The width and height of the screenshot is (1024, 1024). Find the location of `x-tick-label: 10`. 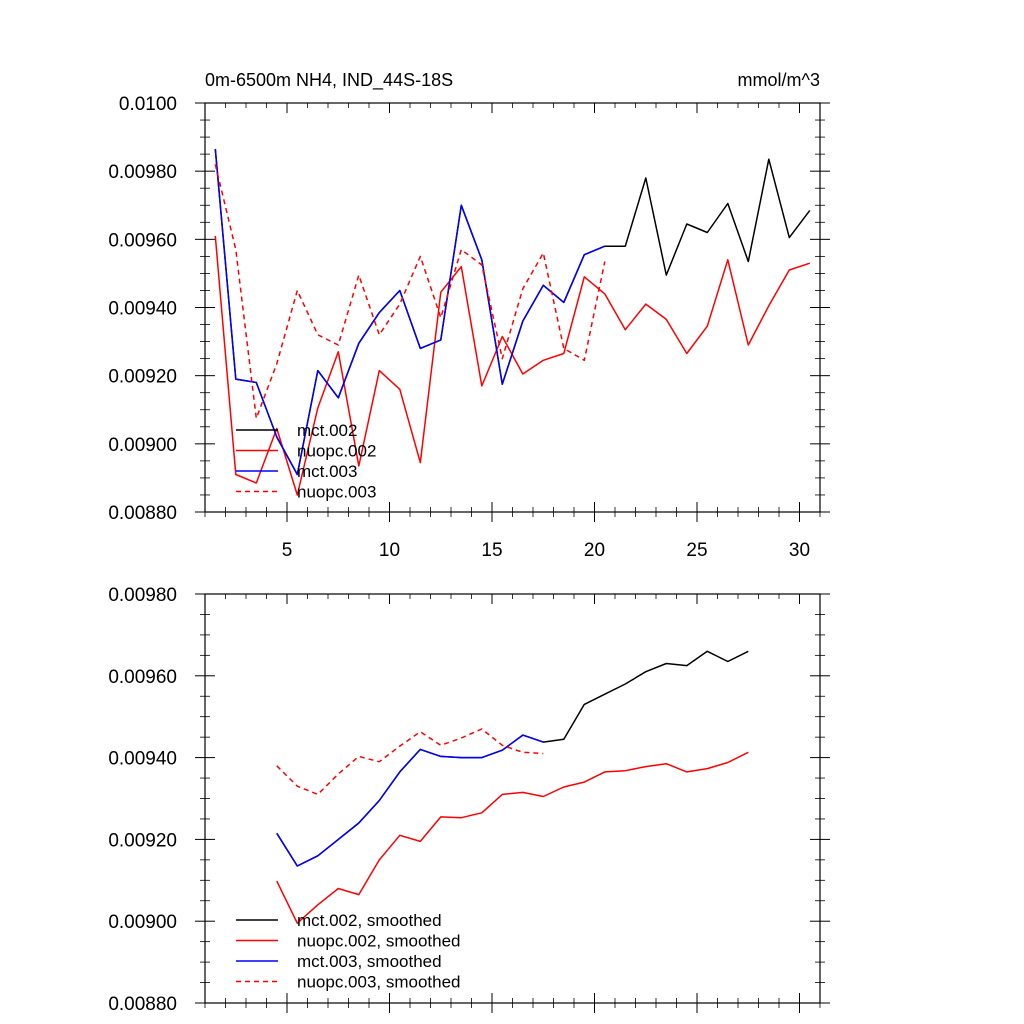

x-tick-label: 10 is located at coordinates (389, 550).